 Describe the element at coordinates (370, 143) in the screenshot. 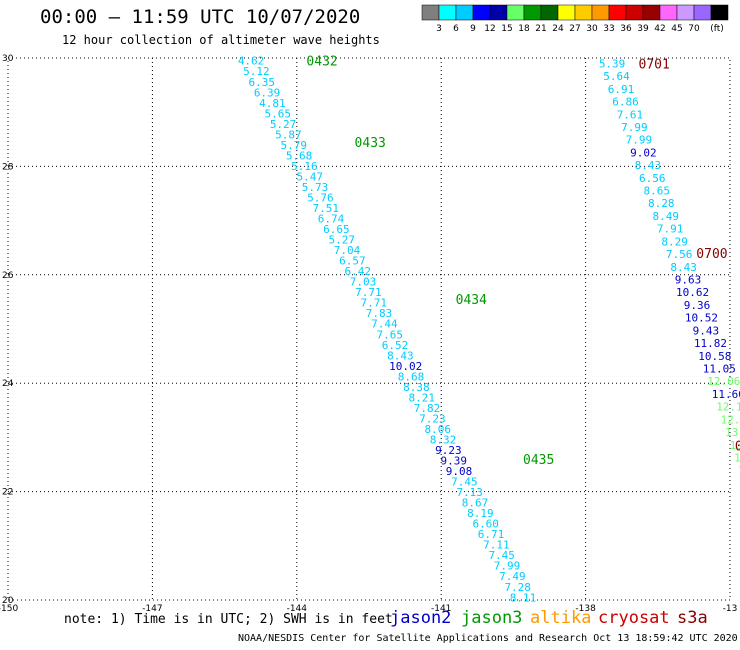

I see `pass-time-label: 0433` at that location.